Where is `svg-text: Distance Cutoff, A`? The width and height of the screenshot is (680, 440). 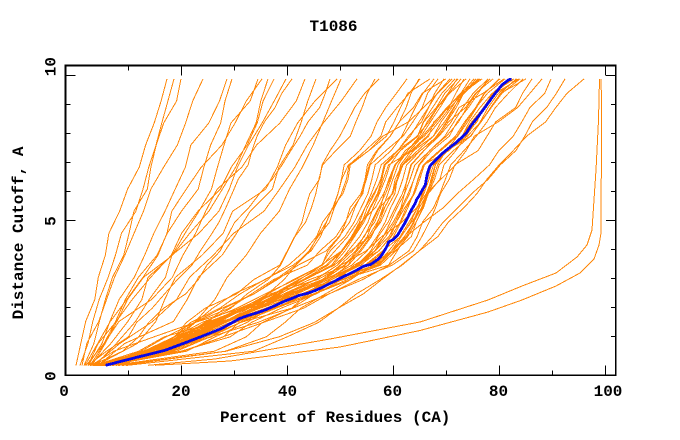 svg-text: Distance Cutoff, A is located at coordinates (19, 232).